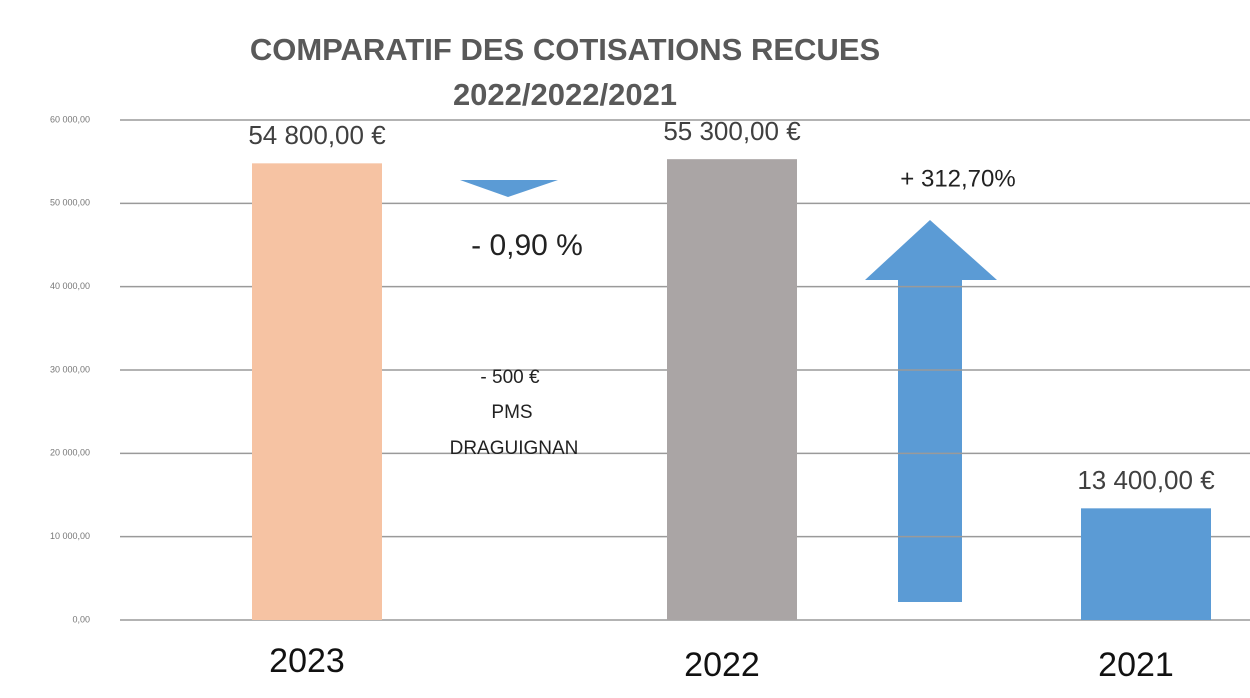 The width and height of the screenshot is (1250, 698). Describe the element at coordinates (511, 412) in the screenshot. I see `annotation: PMS` at that location.